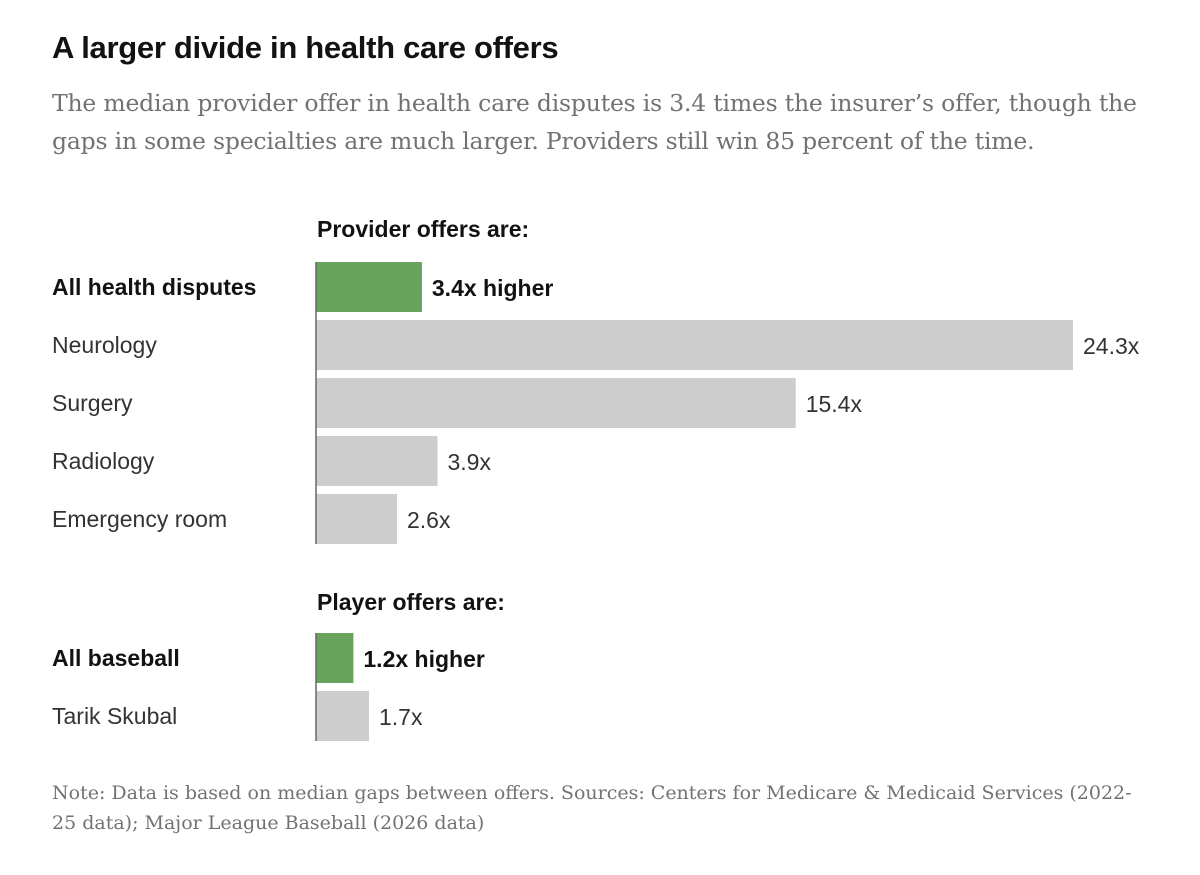  What do you see at coordinates (401, 717) in the screenshot?
I see `value-label: 1.7x` at bounding box center [401, 717].